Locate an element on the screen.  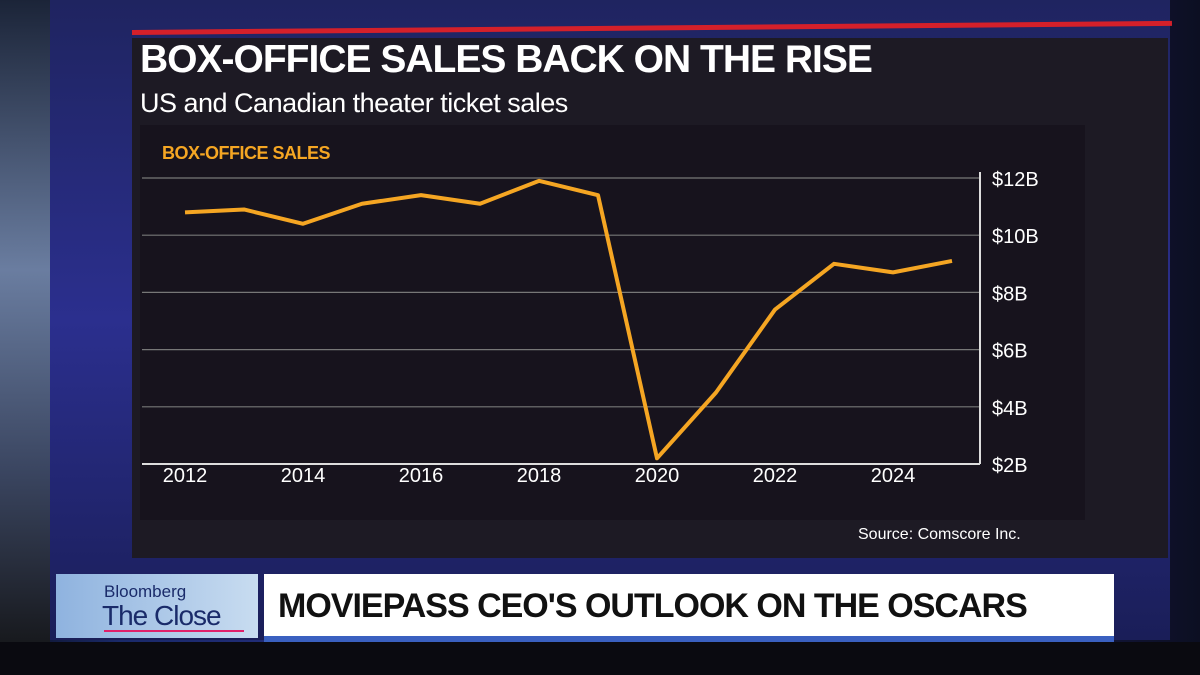
source-note: Source: Comscore Inc. is located at coordinates (939, 534).